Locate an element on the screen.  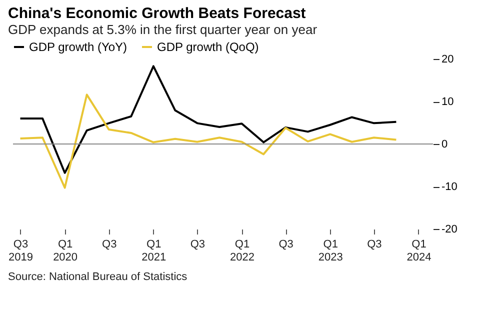
y-tick-label: 20 is located at coordinates (448, 60).